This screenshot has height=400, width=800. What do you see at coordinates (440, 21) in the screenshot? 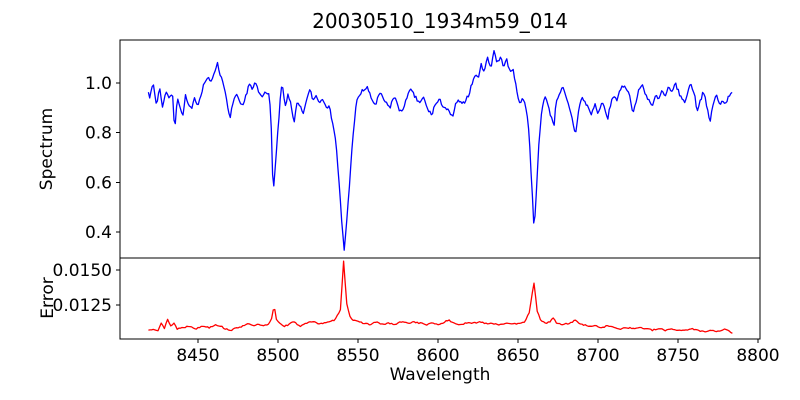
I see `chart-title: 20030510_1934m59_014` at bounding box center [440, 21].